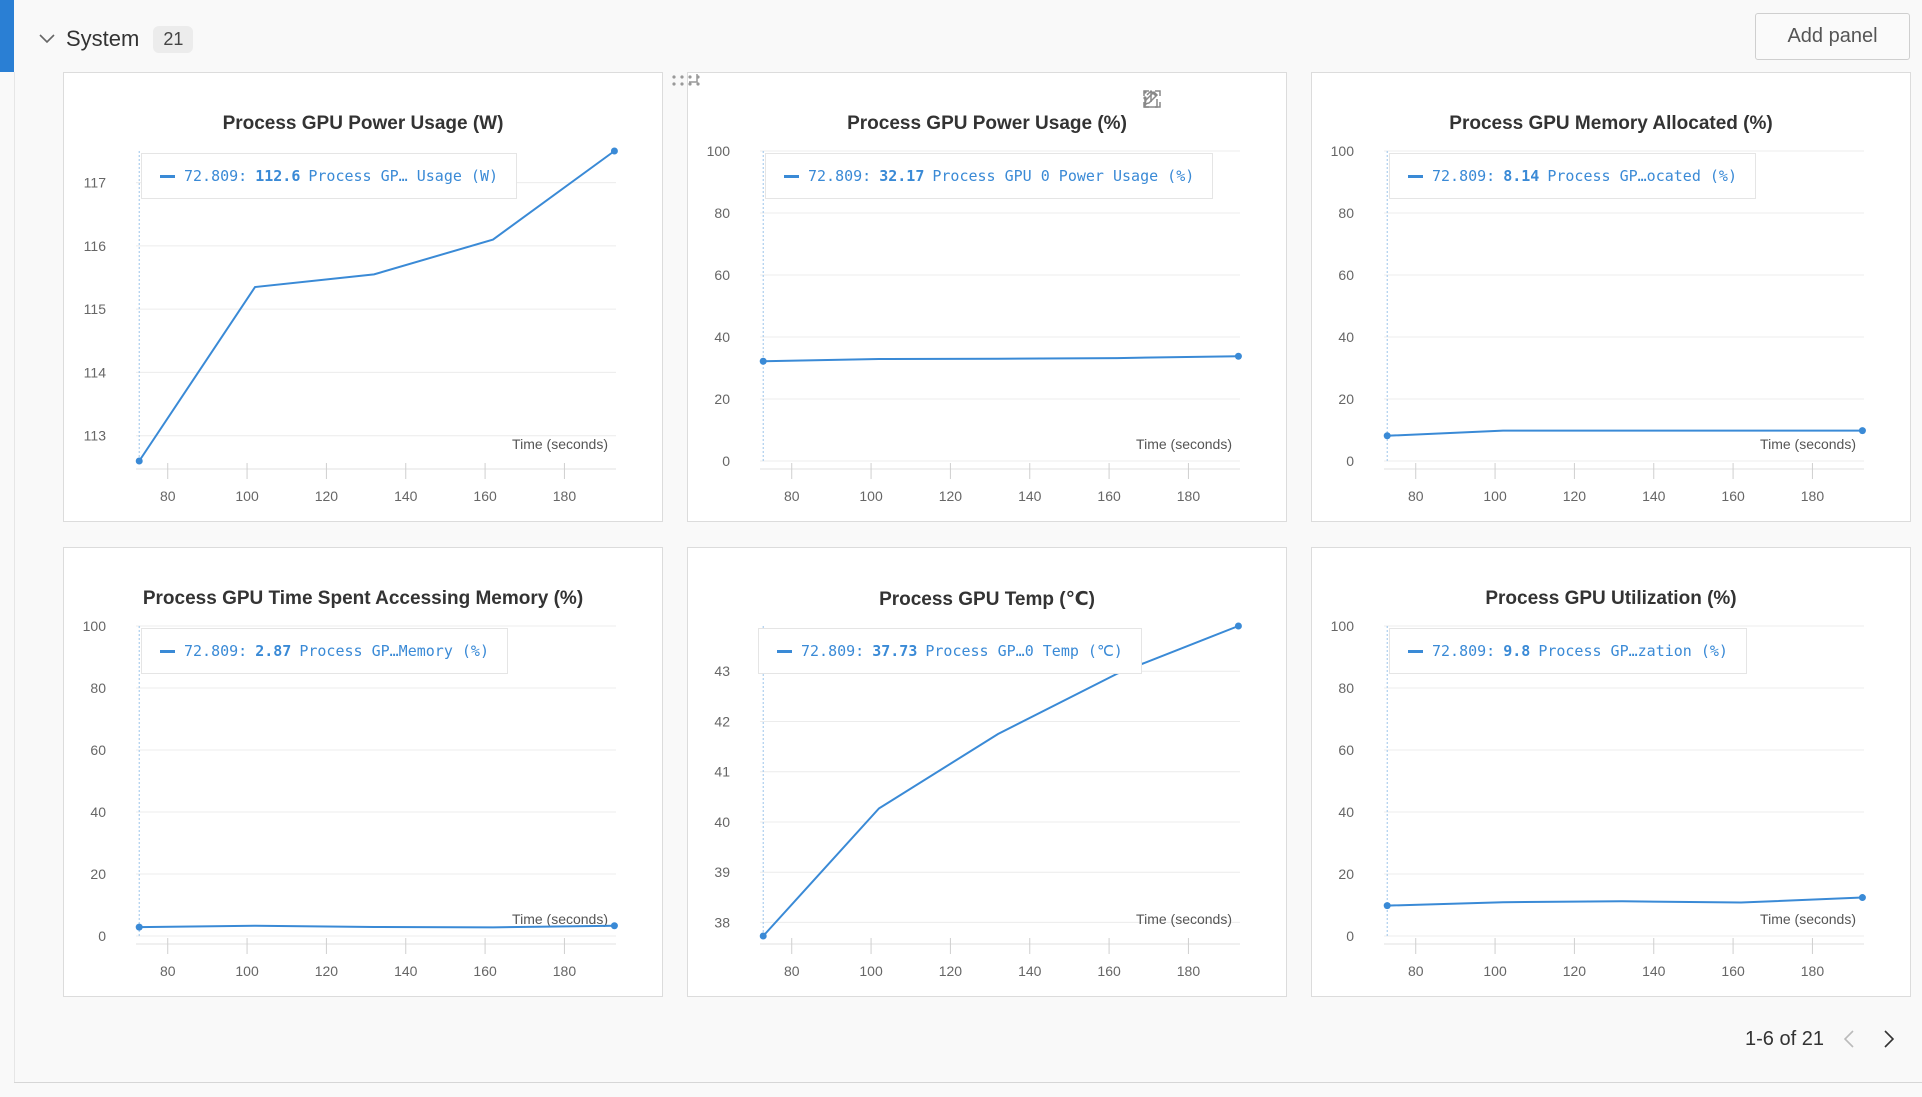  What do you see at coordinates (1889, 1039) in the screenshot?
I see `chevron-right-icon` at bounding box center [1889, 1039].